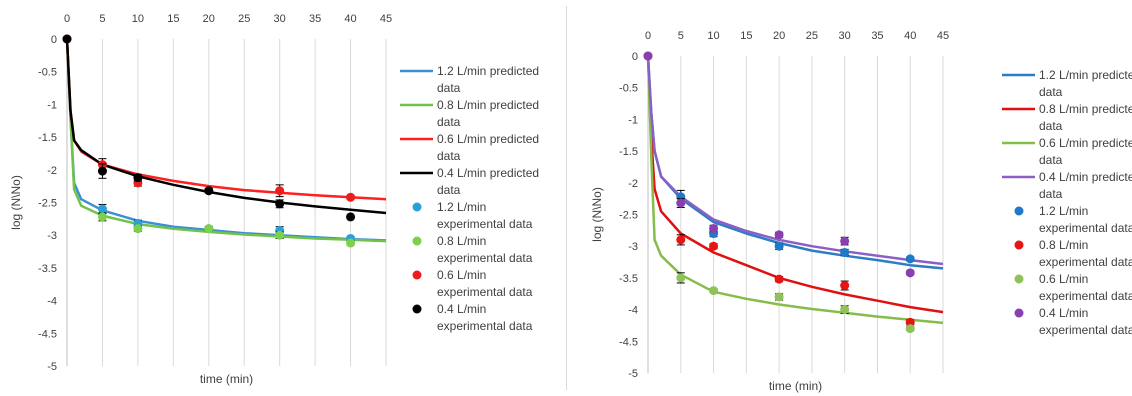  Describe the element at coordinates (1063, 245) in the screenshot. I see `legend-label: 0.8 L/min` at that location.